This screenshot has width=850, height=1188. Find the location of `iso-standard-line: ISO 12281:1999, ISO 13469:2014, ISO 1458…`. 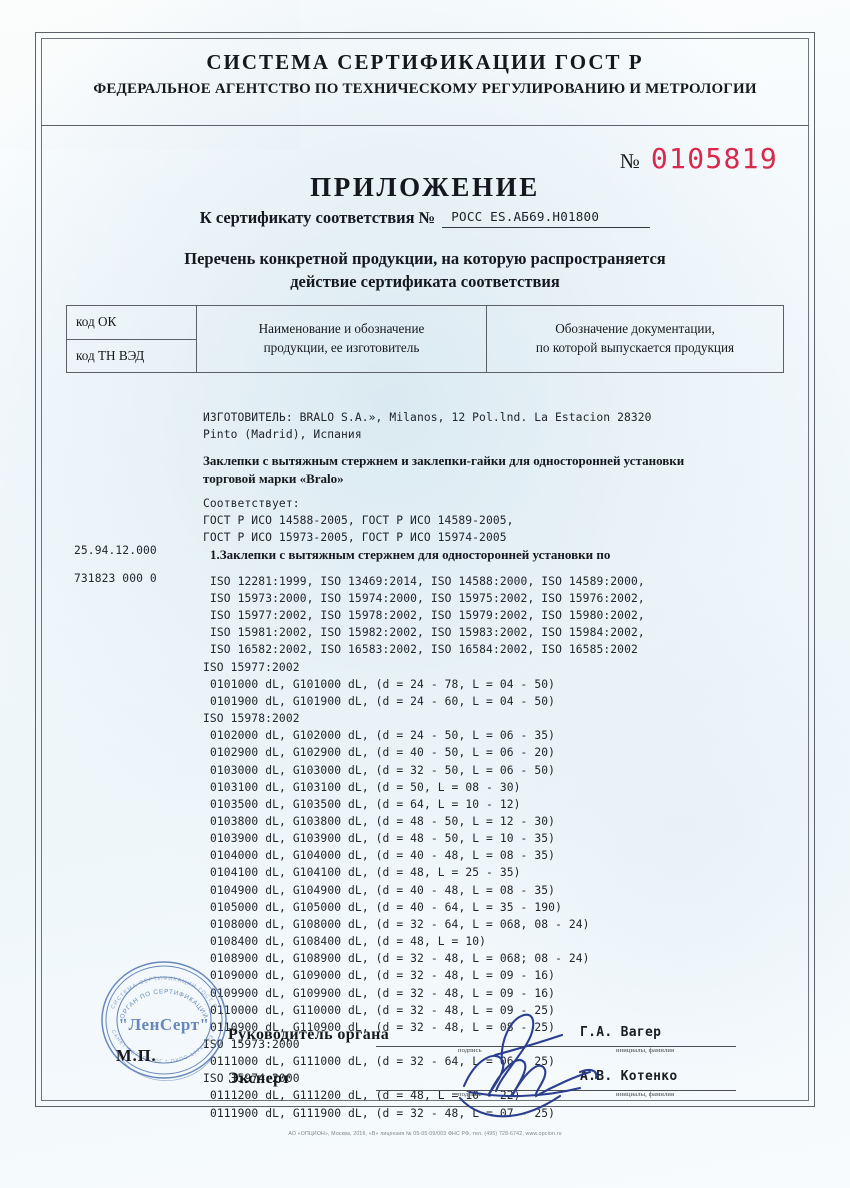

iso-standard-line: ISO 12281:1999, ISO 13469:2014, ISO 1458… is located at coordinates (427, 581).